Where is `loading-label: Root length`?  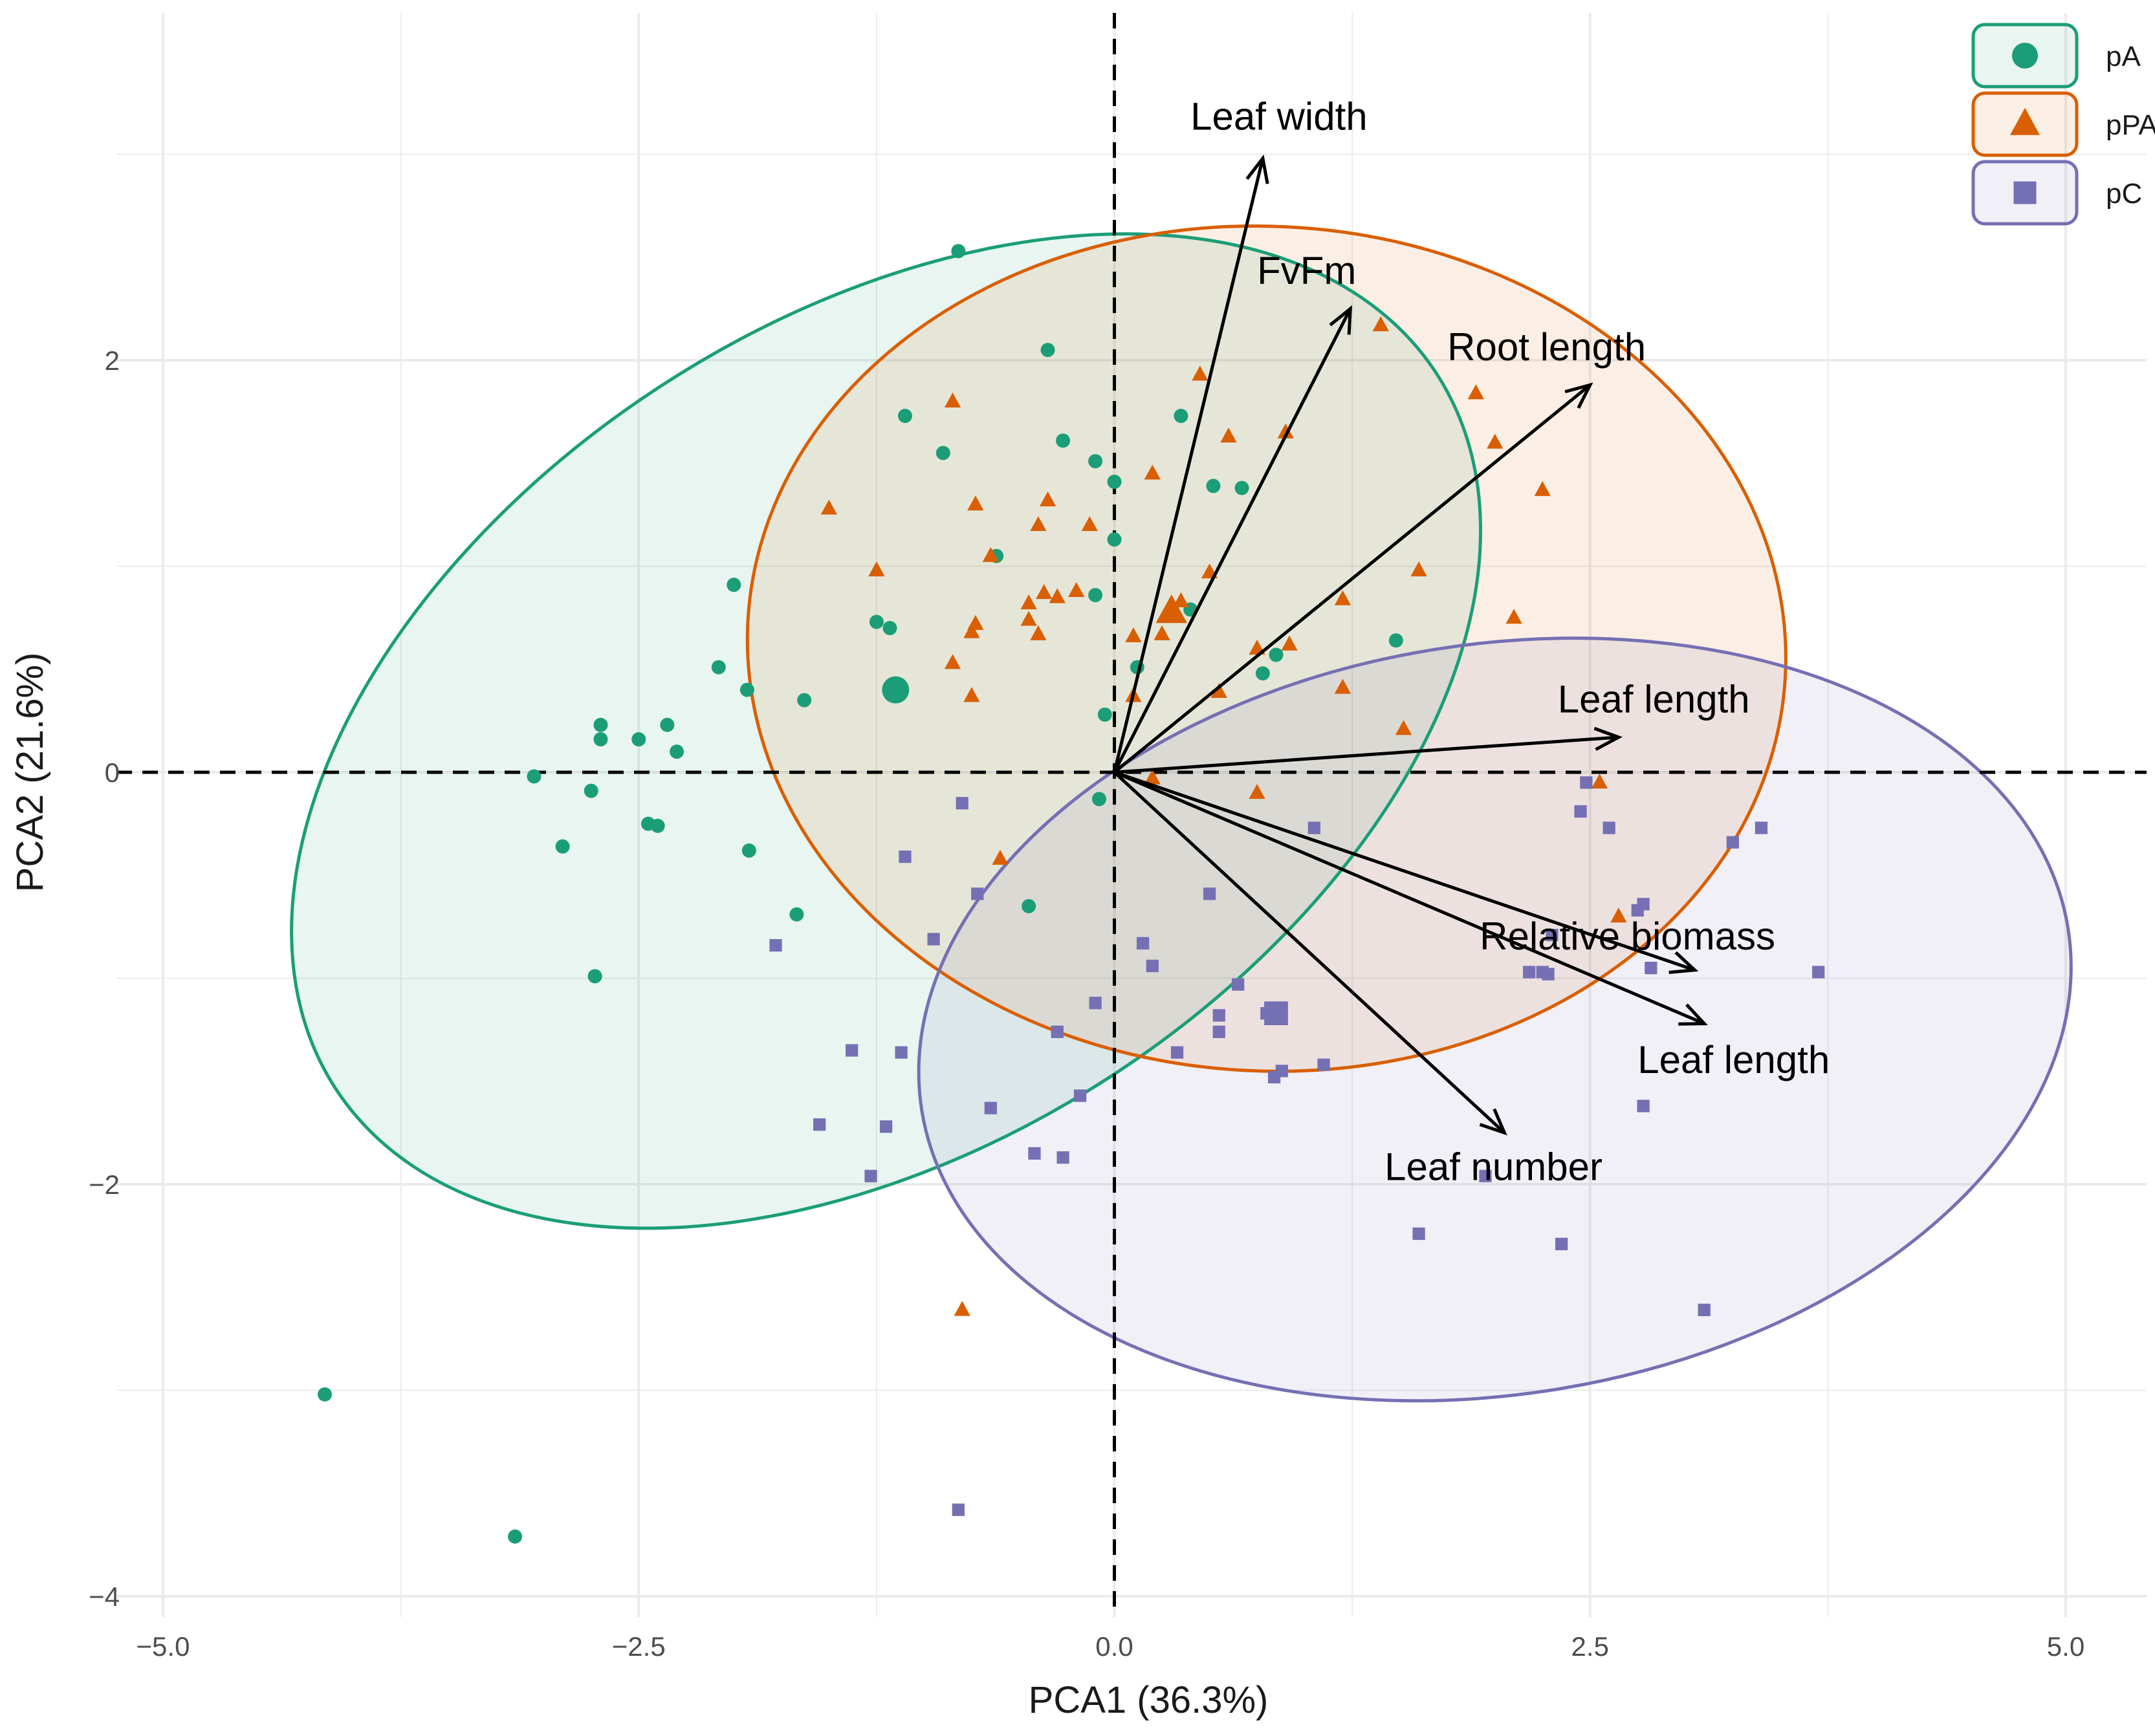 loading-label: Root length is located at coordinates (1546, 347).